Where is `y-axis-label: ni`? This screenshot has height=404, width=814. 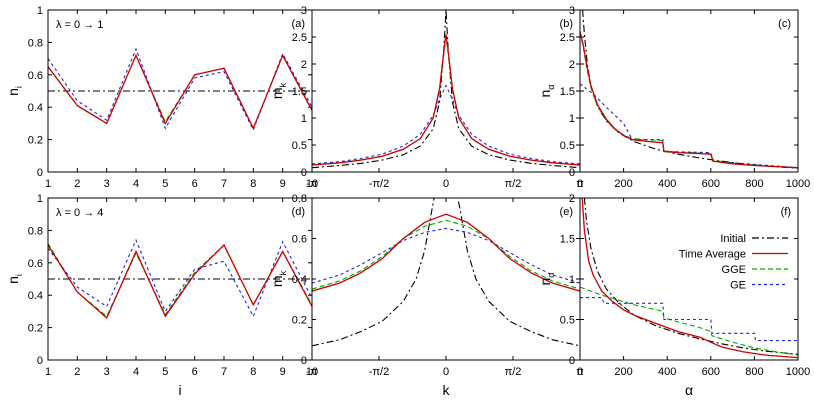 y-axis-label: ni is located at coordinates (14, 279).